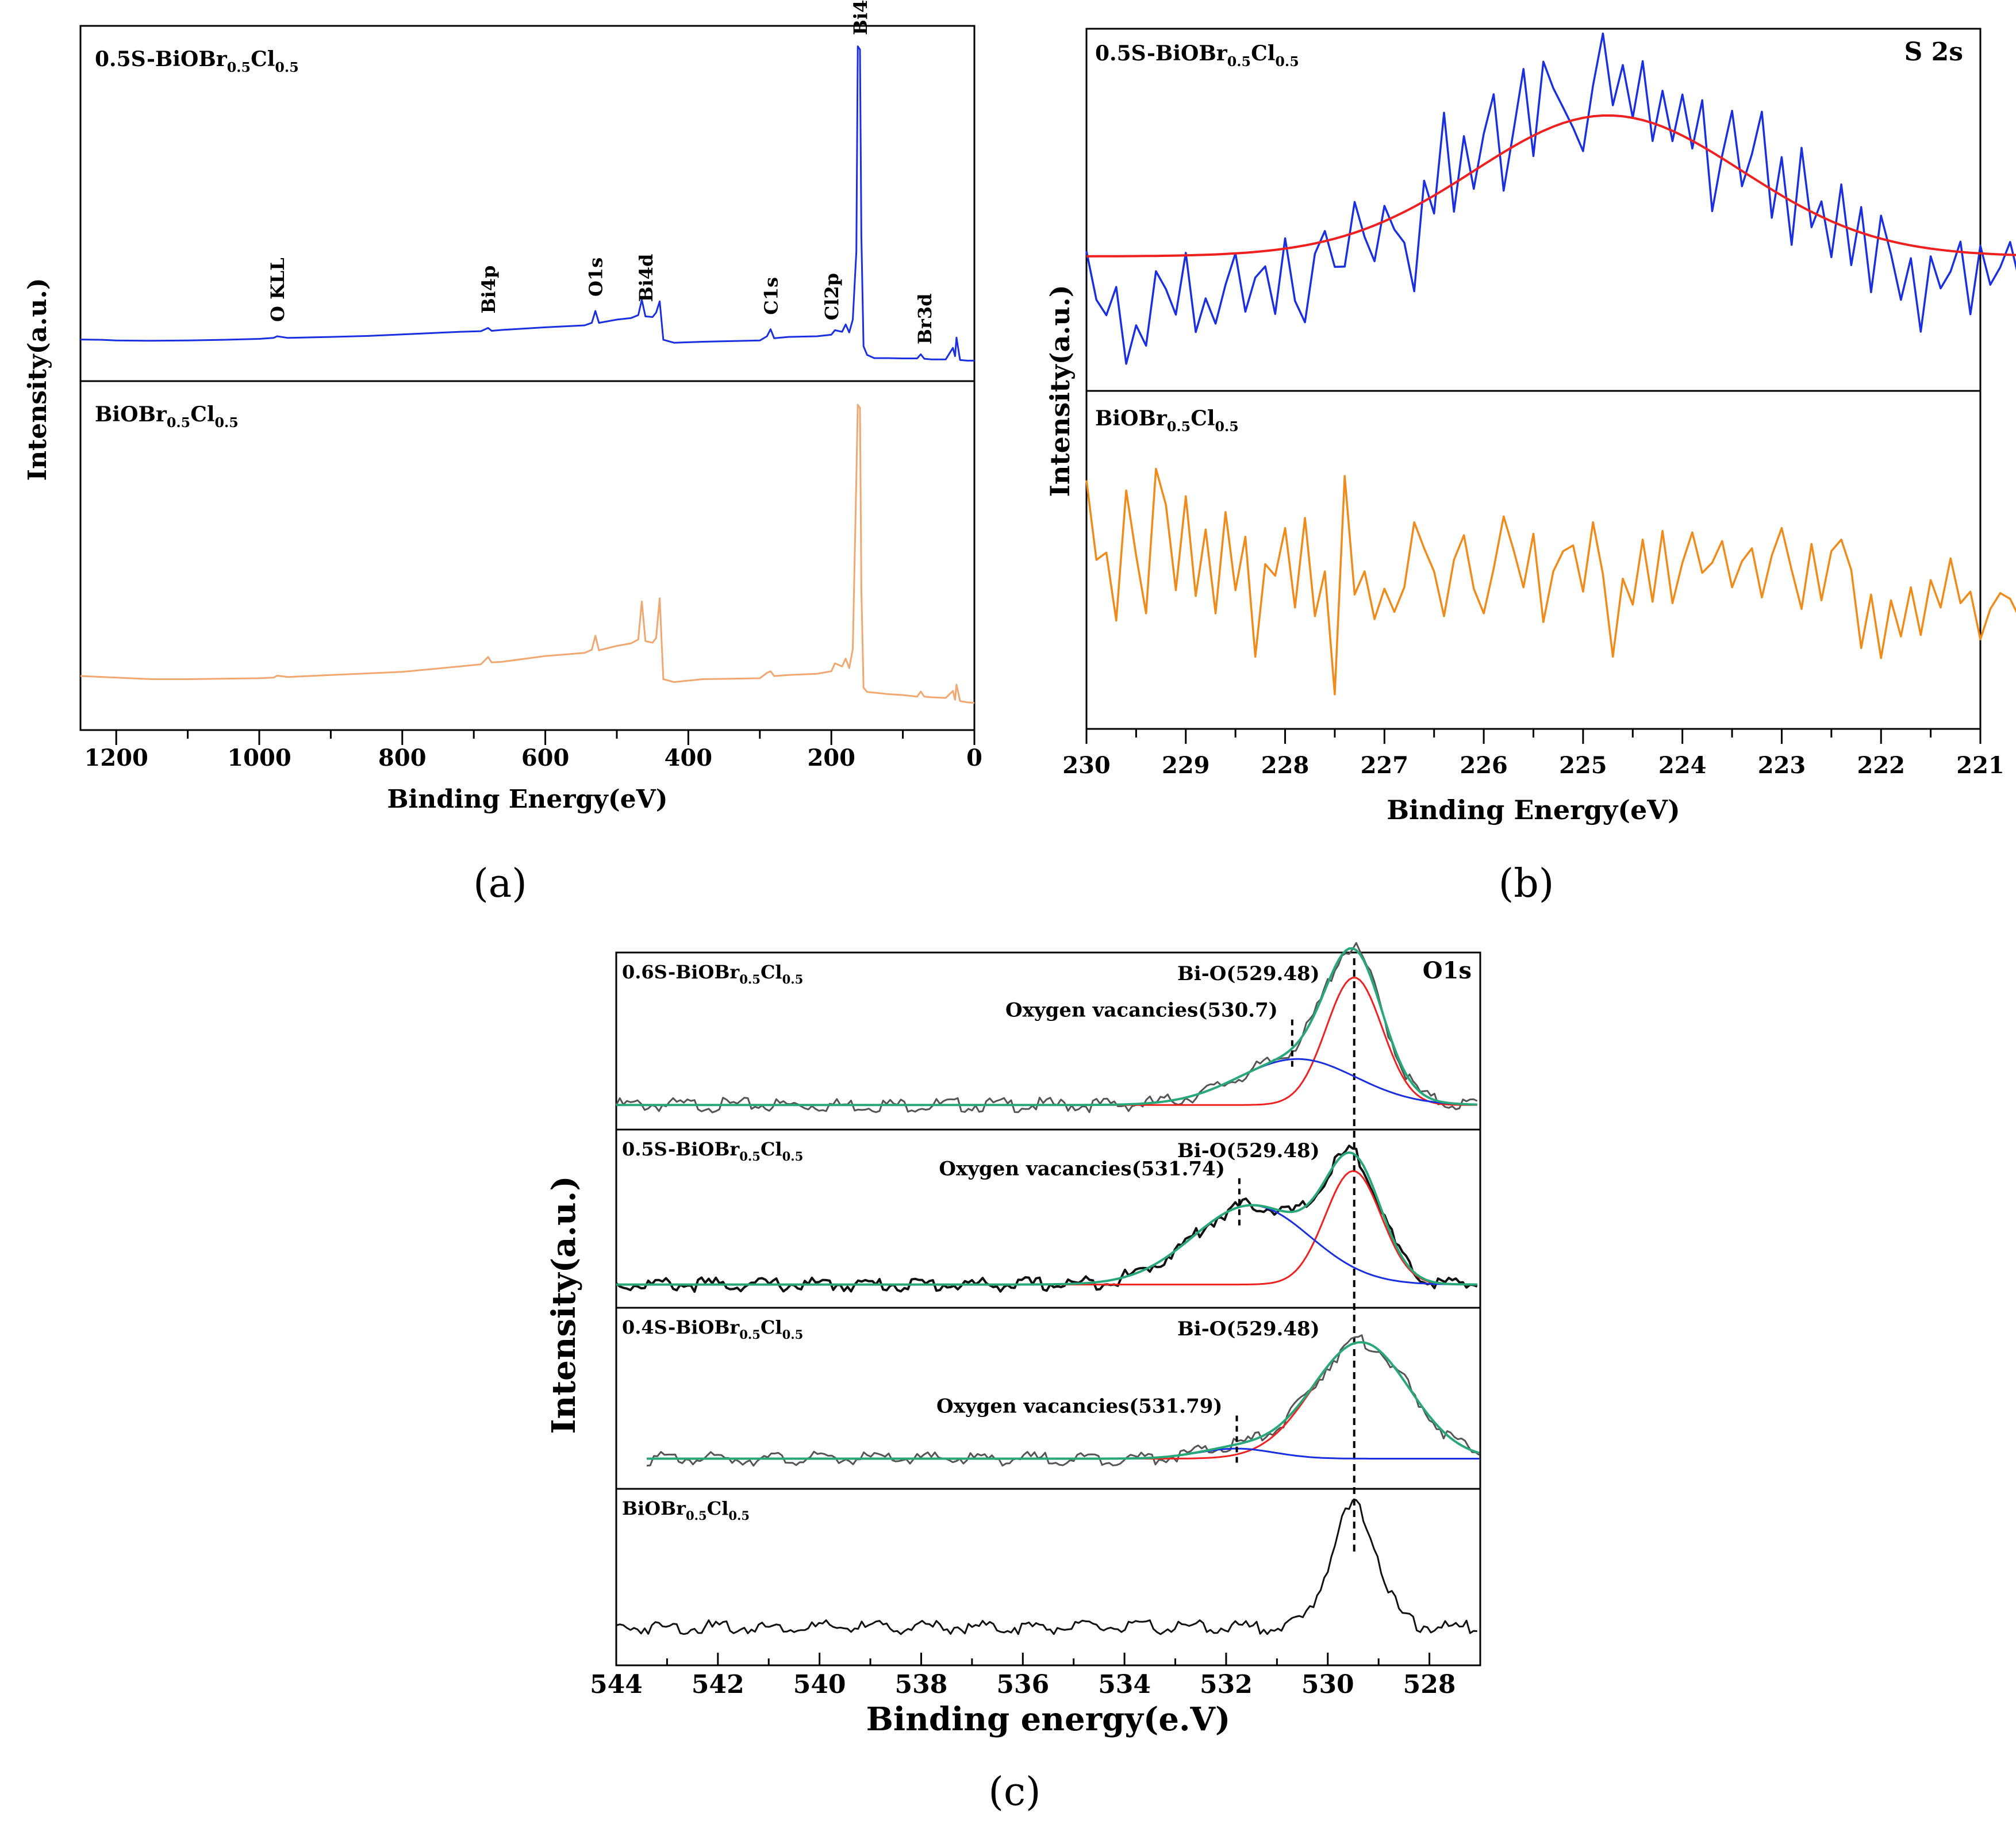  I want to click on a-peak-label-c1s: C1s, so click(771, 296).